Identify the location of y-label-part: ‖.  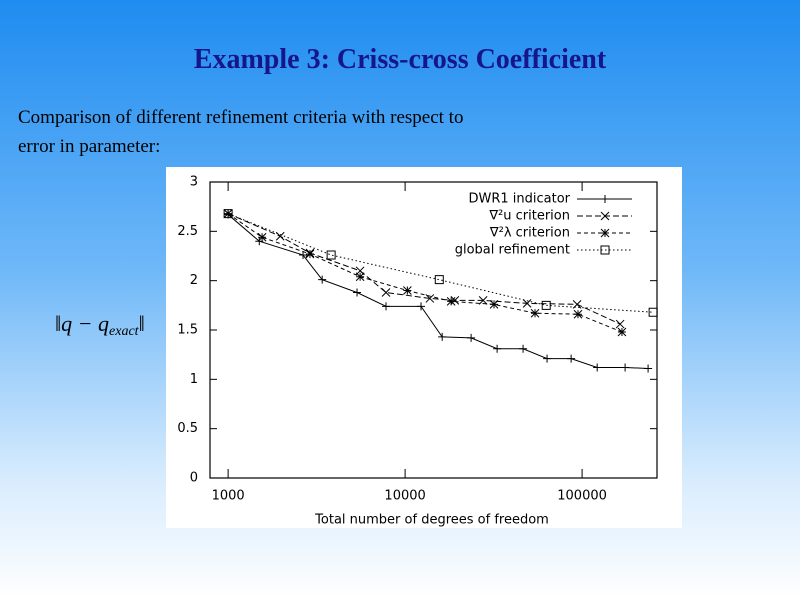
(142, 323).